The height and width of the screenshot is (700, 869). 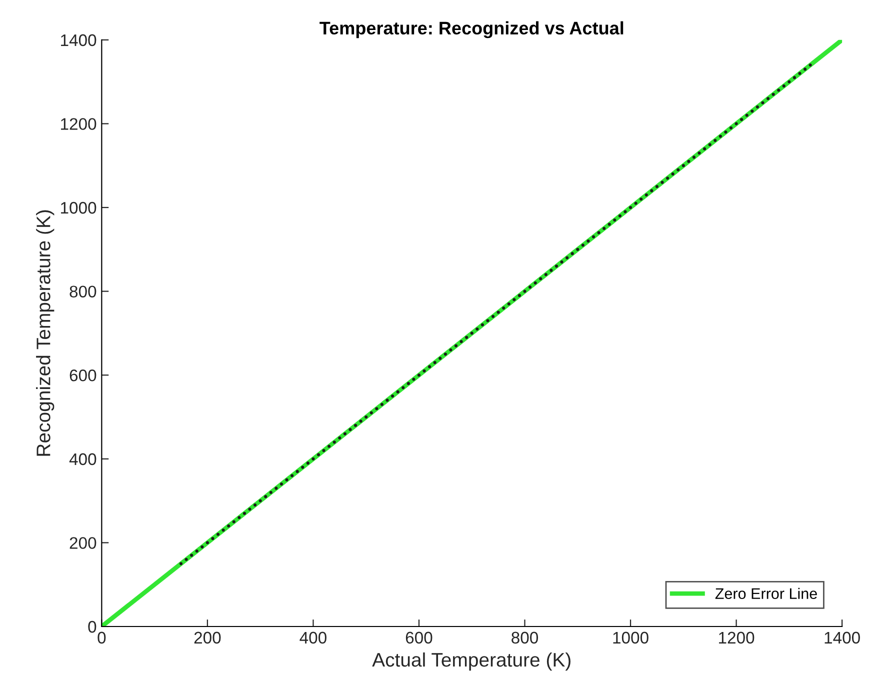 What do you see at coordinates (472, 29) in the screenshot?
I see `chart-title: Temperature: Recognized vs Actual` at bounding box center [472, 29].